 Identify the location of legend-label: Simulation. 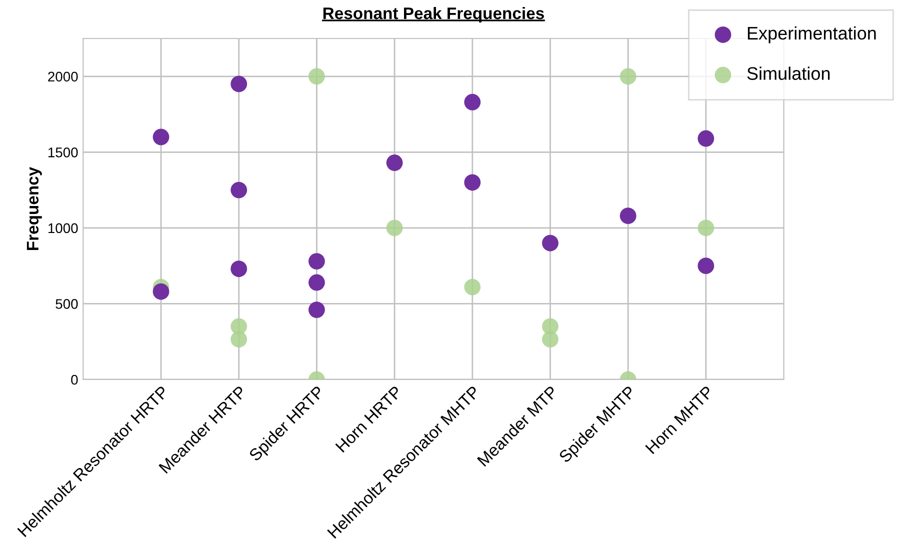
(788, 73).